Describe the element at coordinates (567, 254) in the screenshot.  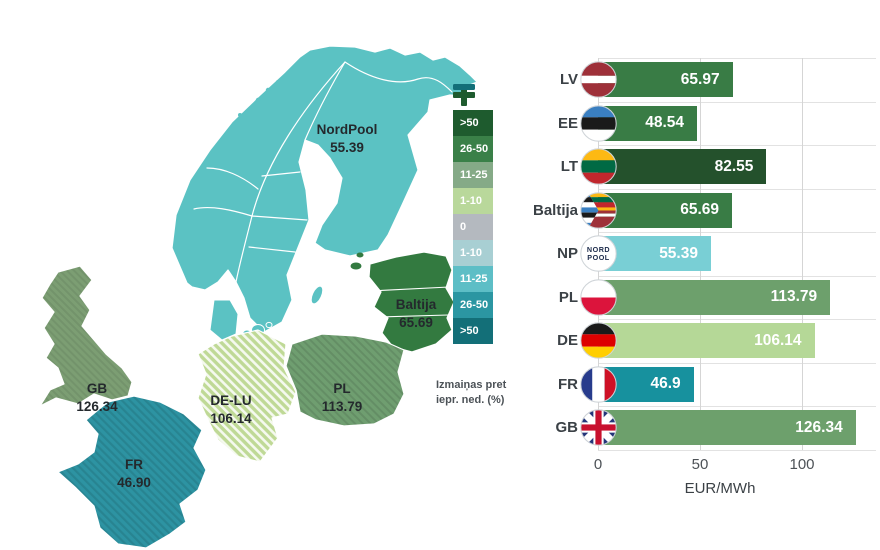
I see `category-label-np: NP` at that location.